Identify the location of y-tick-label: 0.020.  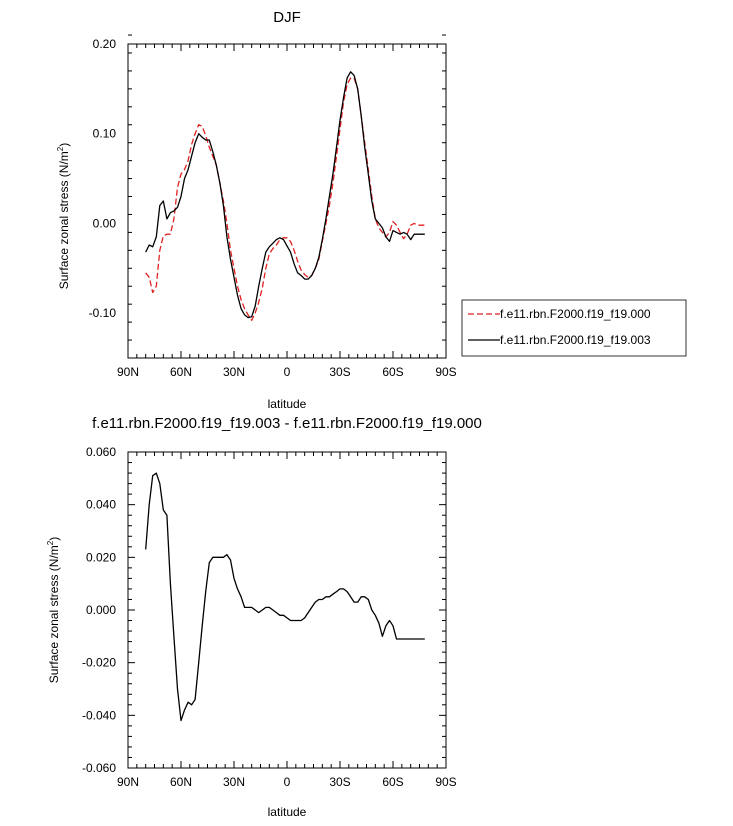
(101, 557).